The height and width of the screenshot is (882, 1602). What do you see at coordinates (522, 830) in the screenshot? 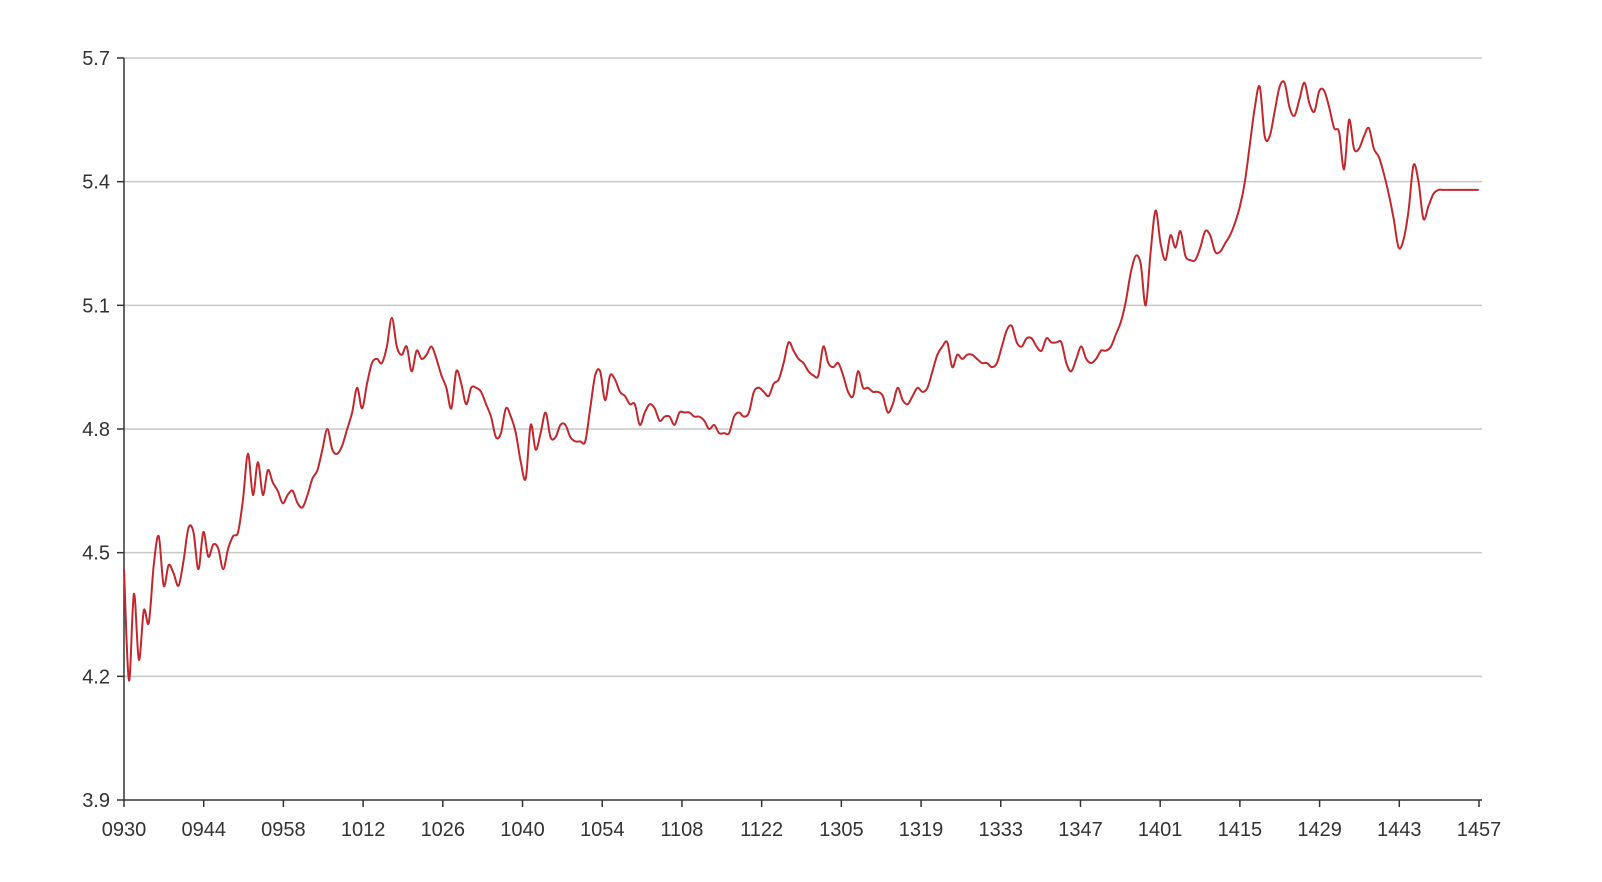
I see `x-tick-label: 1040` at bounding box center [522, 830].